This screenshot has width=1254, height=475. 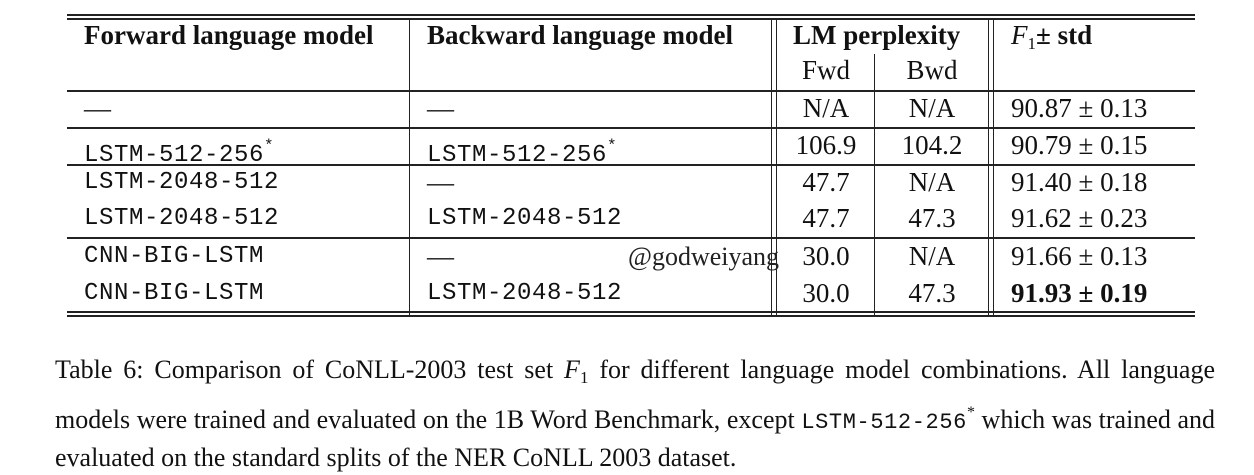 I want to click on header-fwd: Fwd, so click(x=825, y=70).